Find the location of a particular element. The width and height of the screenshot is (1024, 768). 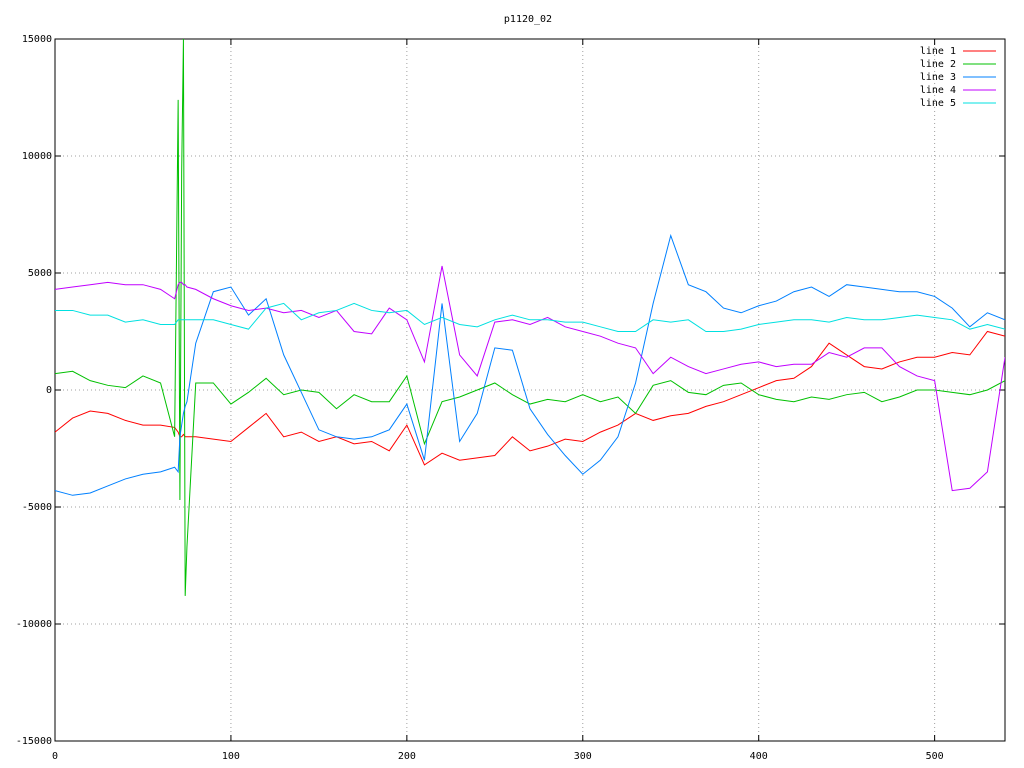

x-tick-label: 300 is located at coordinates (583, 756).